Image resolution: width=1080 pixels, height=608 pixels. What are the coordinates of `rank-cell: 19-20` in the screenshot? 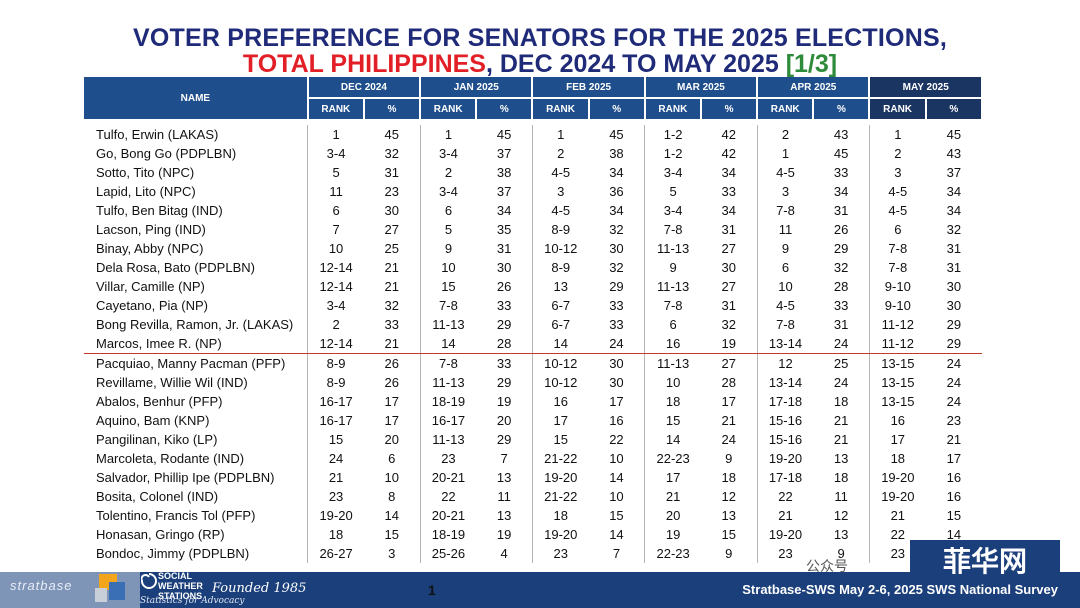 It's located at (560, 534).